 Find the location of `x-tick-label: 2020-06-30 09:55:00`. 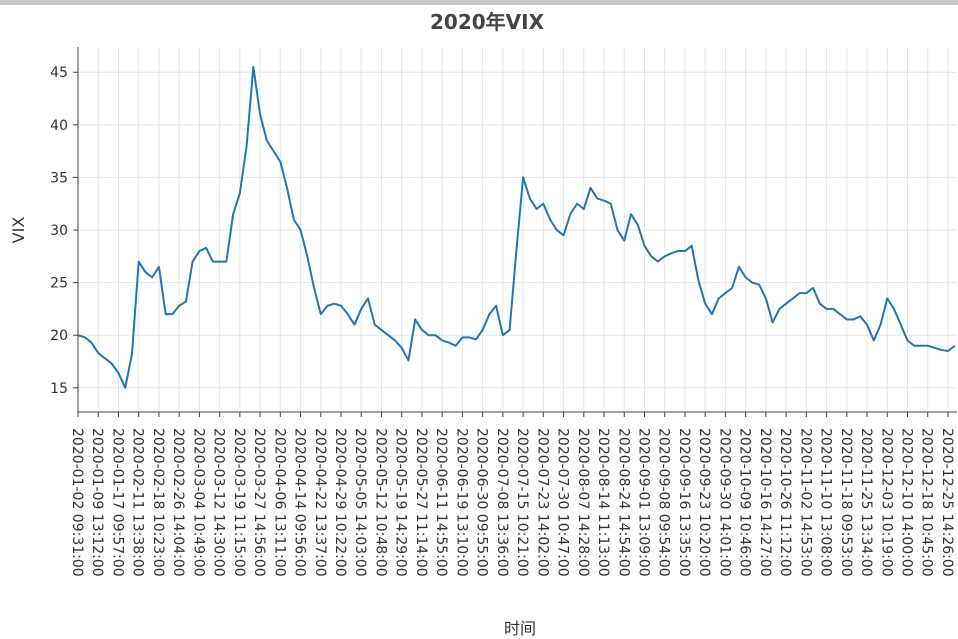

x-tick-label: 2020-06-30 09:55:00 is located at coordinates (482, 502).